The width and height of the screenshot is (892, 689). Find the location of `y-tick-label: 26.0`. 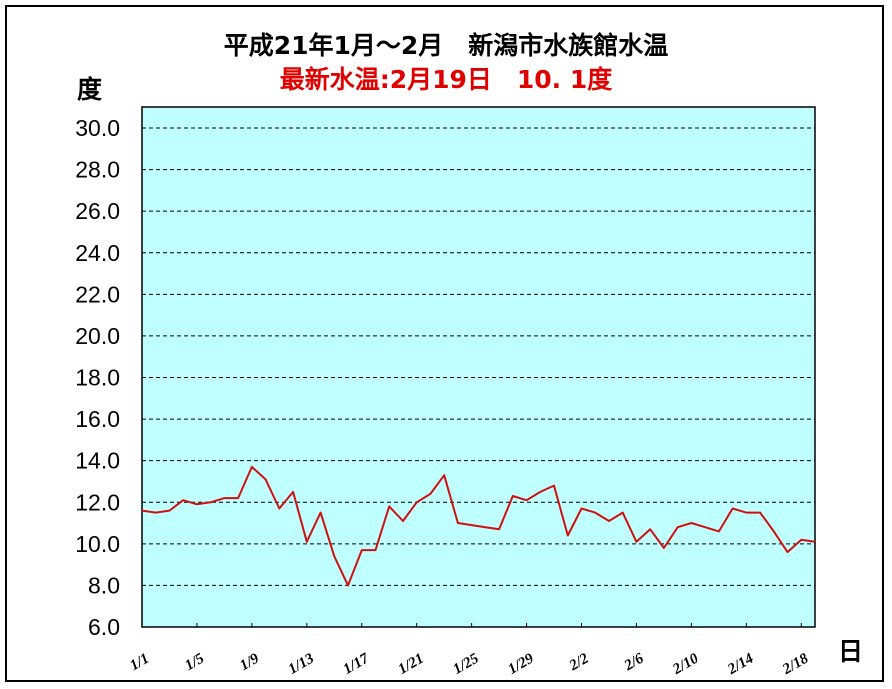

y-tick-label: 26.0 is located at coordinates (97, 211).